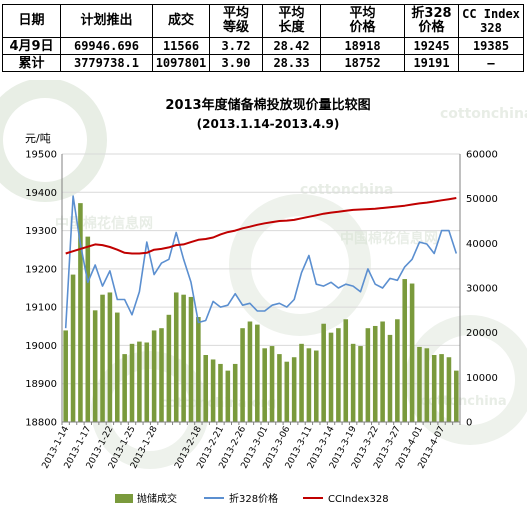 The width and height of the screenshot is (527, 513). I want to click on legend-label-price328: 折328价格, so click(253, 498).